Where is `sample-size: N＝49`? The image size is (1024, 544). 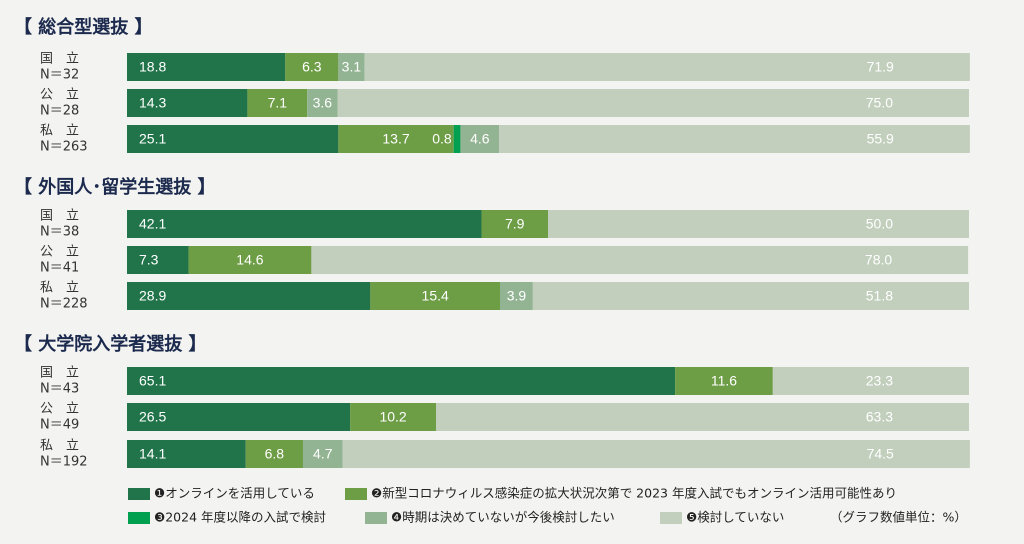 sample-size: N＝49 is located at coordinates (59, 425).